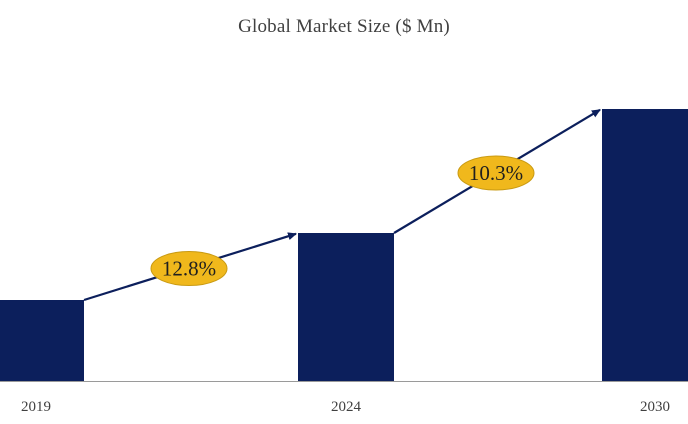 The width and height of the screenshot is (688, 424). I want to click on cagr-badge-2024-2030, so click(496, 173).